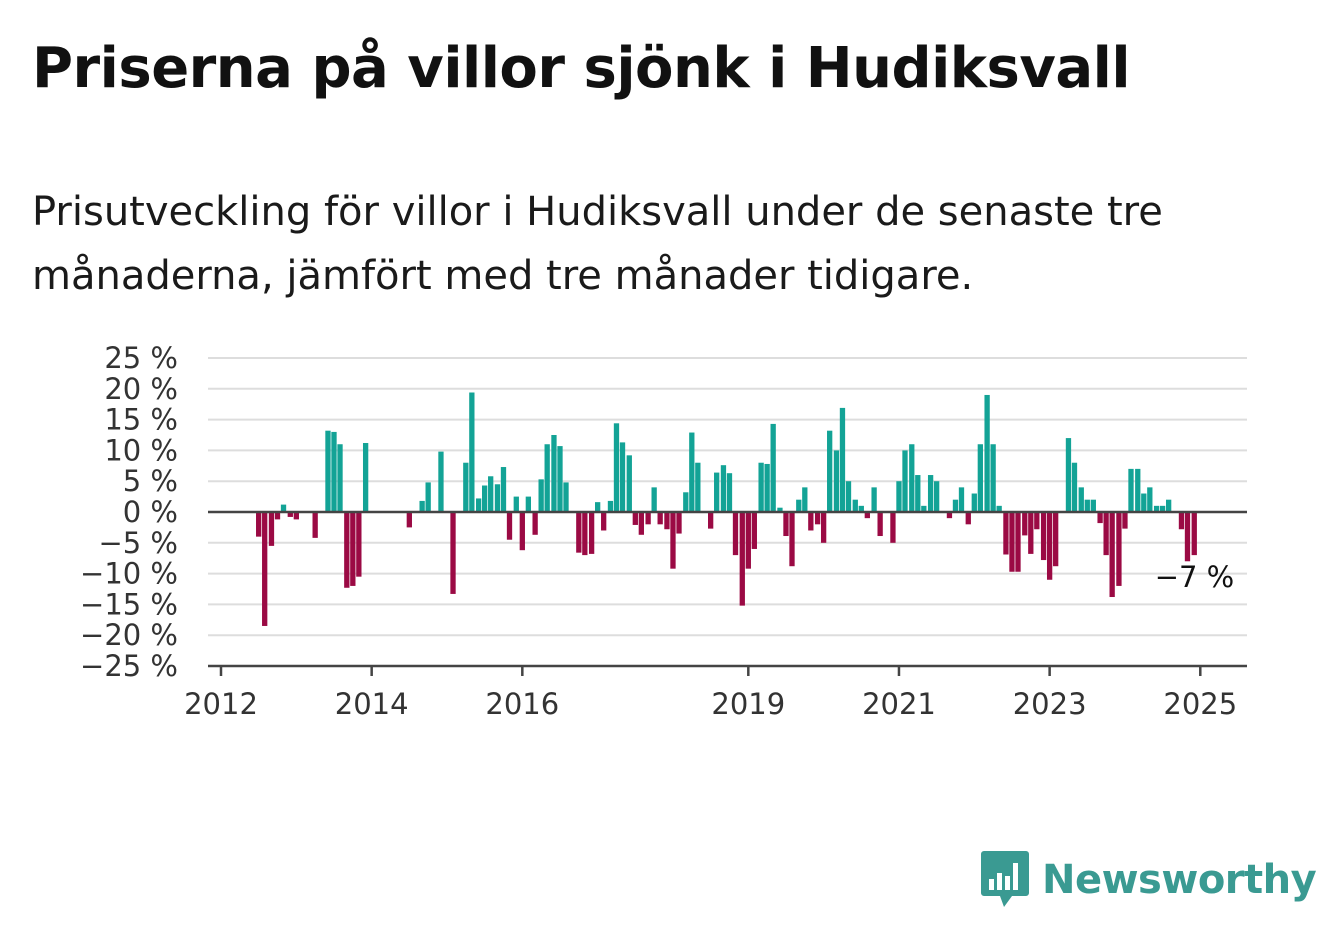 This screenshot has width=1322, height=939. Describe the element at coordinates (221, 704) in the screenshot. I see `x-tick-label: 2012` at that location.